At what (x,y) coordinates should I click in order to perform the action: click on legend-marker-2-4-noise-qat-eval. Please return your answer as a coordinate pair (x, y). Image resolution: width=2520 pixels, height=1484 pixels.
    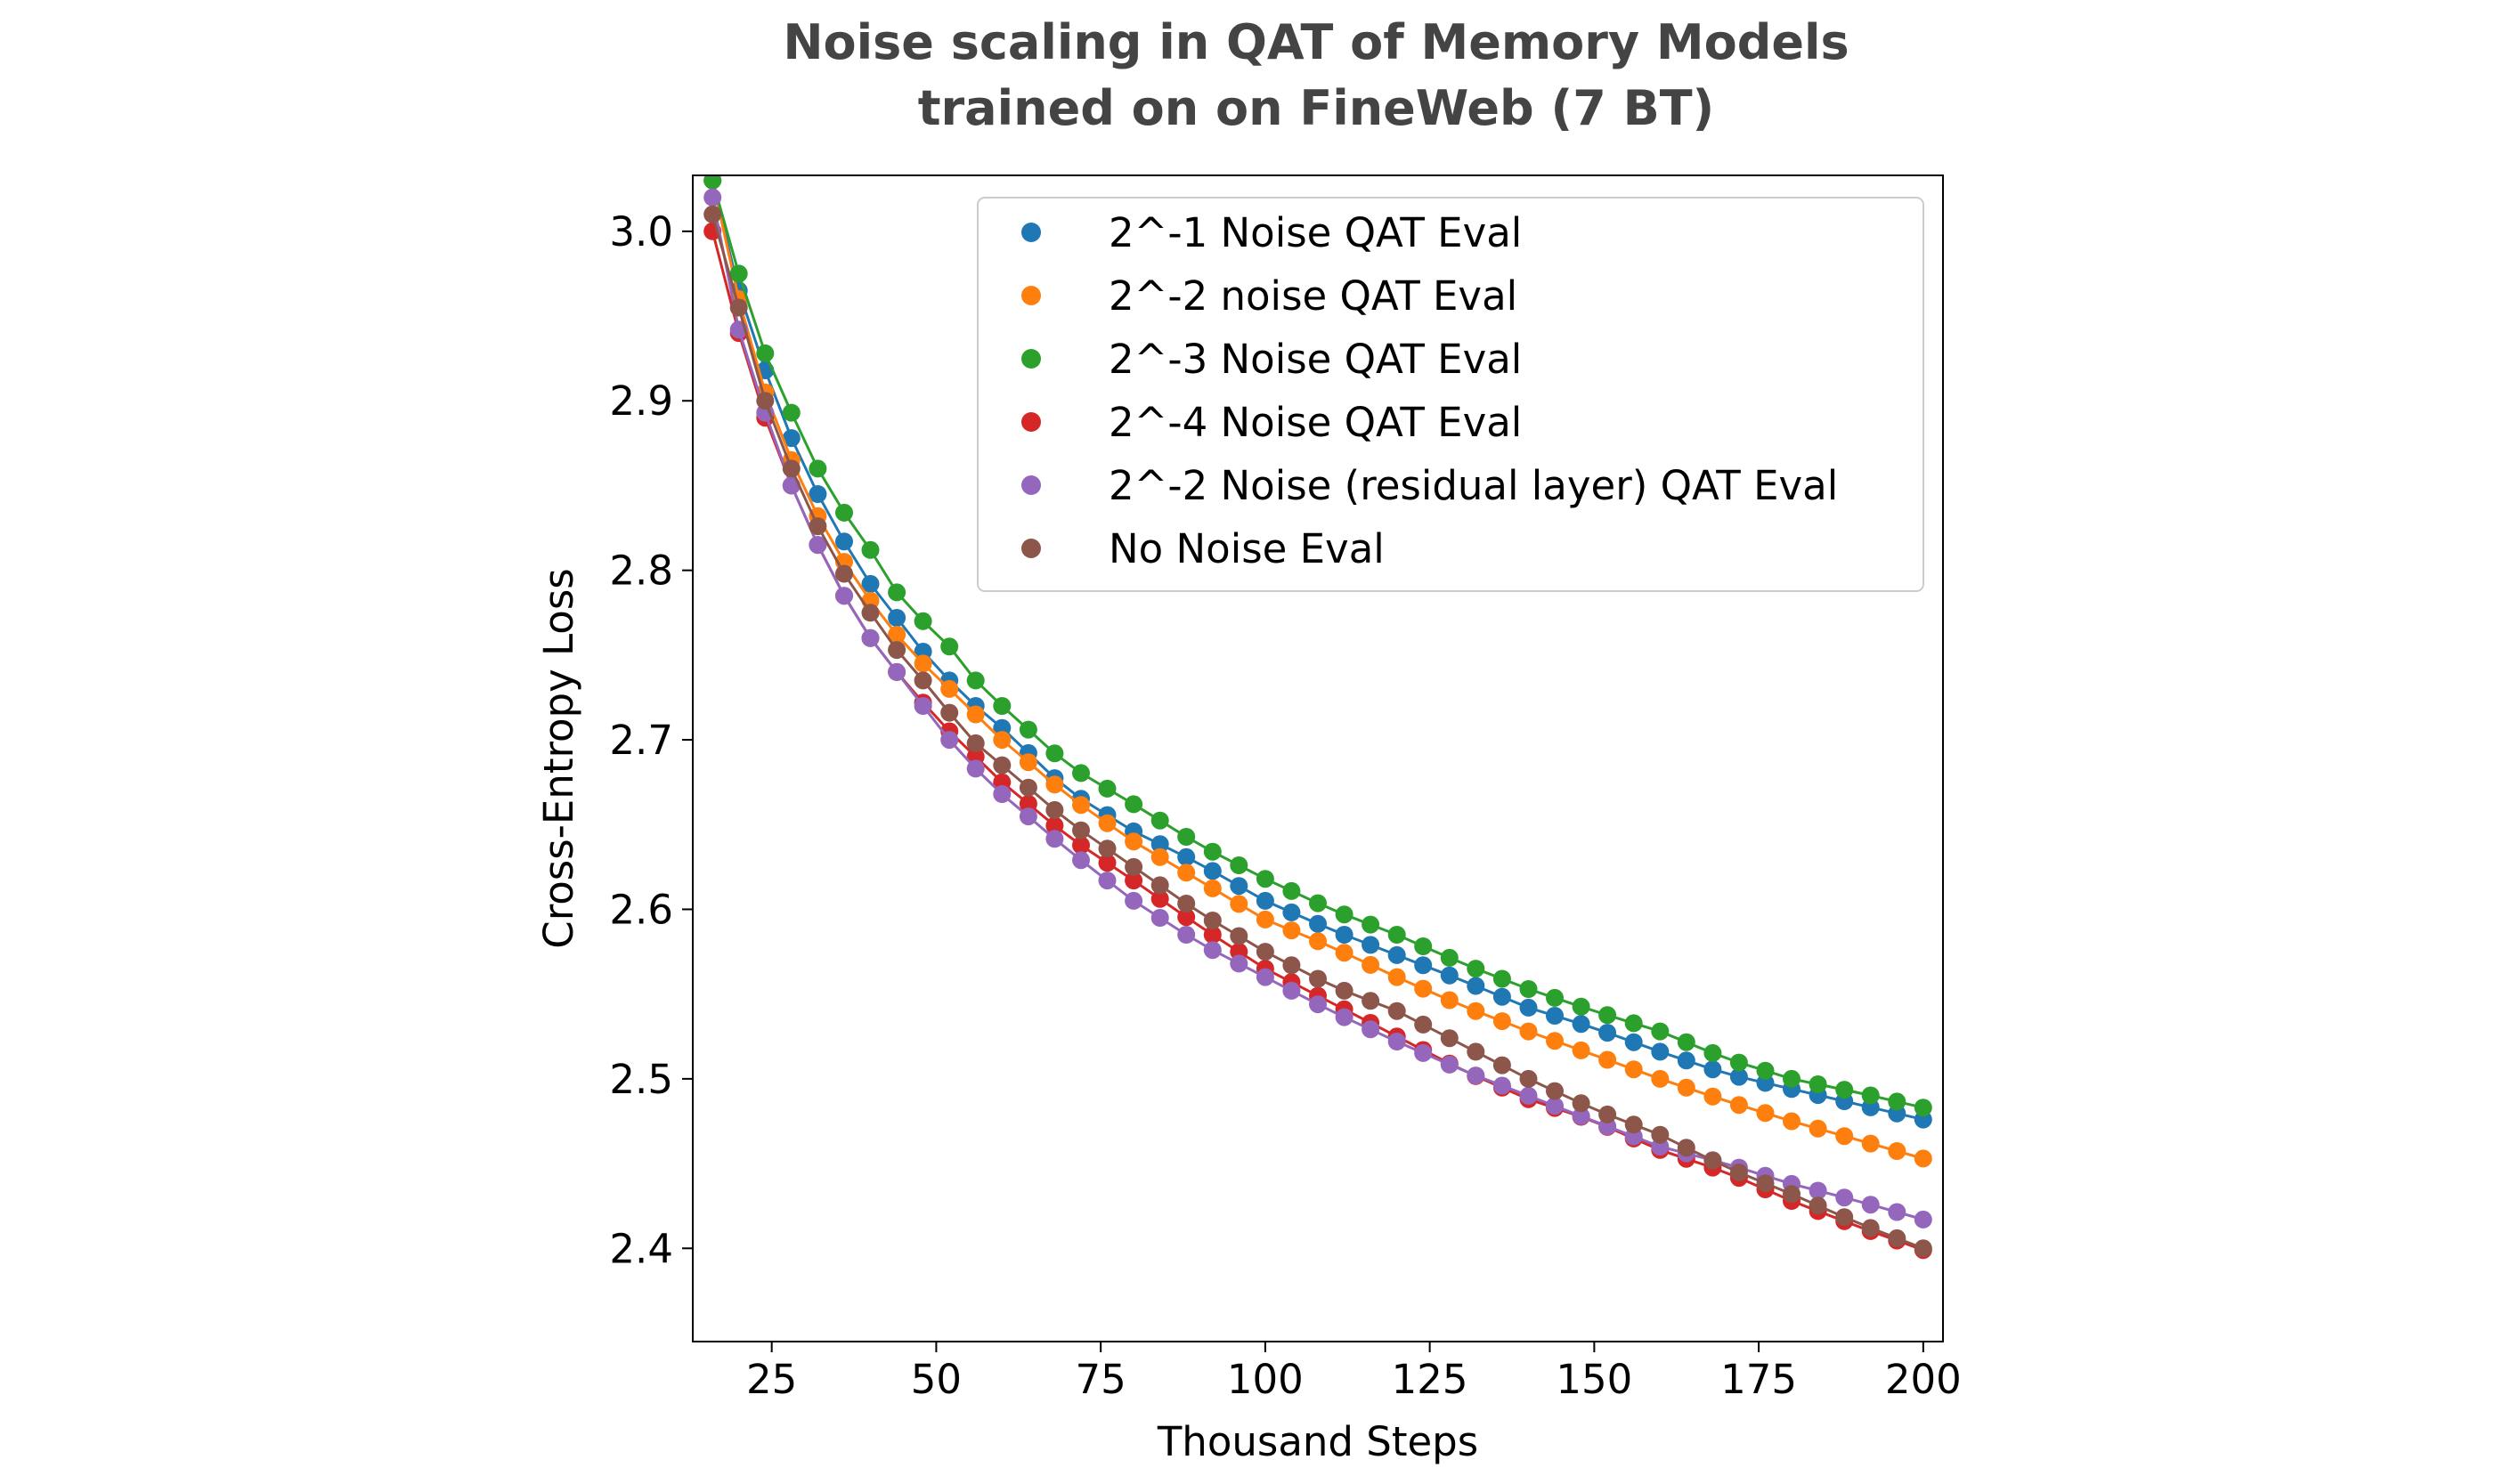
    Looking at the image, I should click on (1031, 422).